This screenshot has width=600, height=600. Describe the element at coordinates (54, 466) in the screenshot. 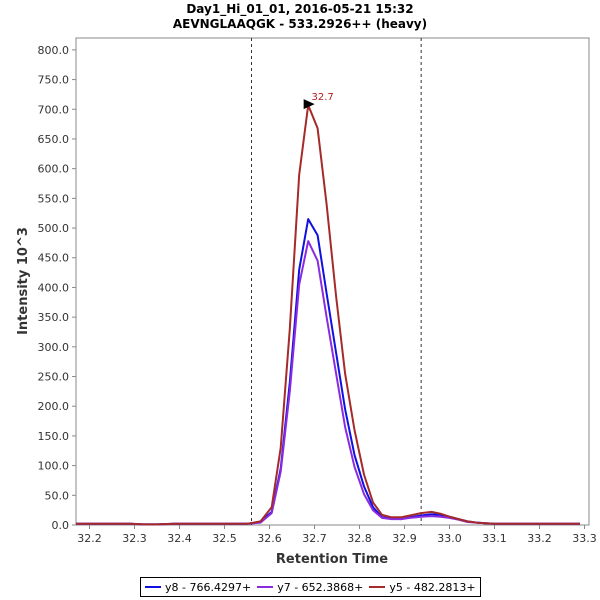

I see `y-tick-label: 100.0` at that location.